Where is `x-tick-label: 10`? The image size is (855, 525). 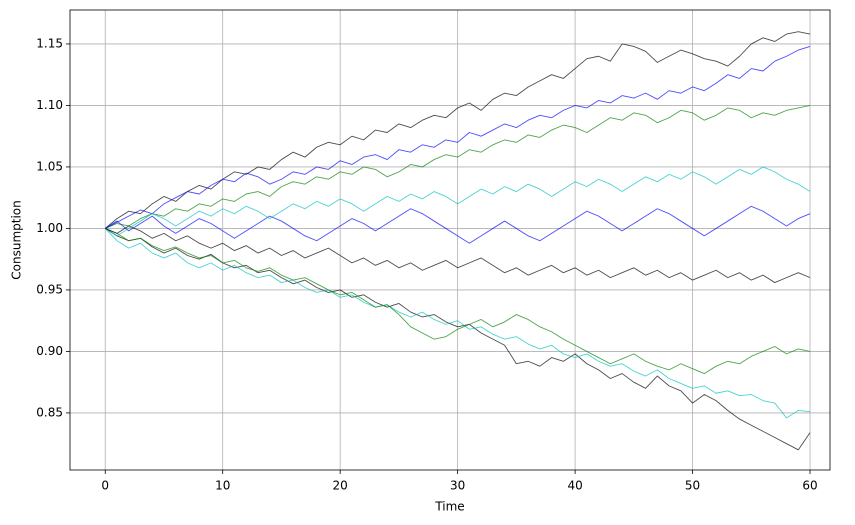
x-tick-label: 10 is located at coordinates (222, 486).